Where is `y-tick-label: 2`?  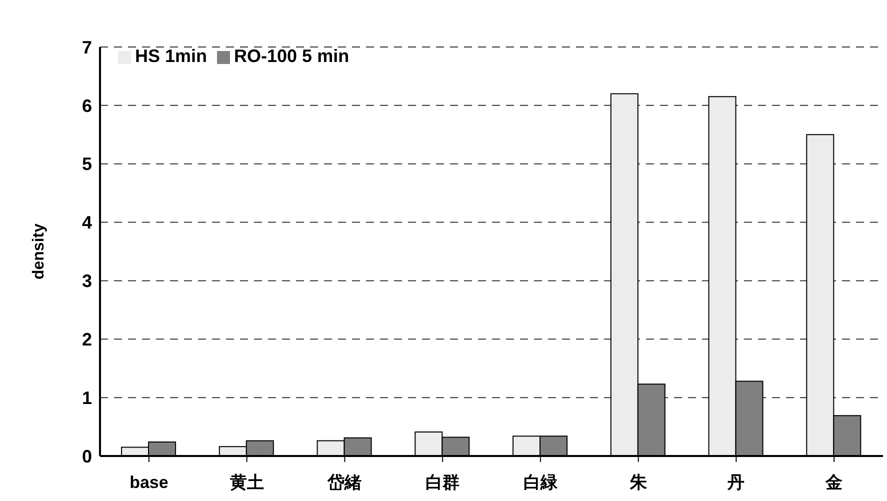
y-tick-label: 2 is located at coordinates (87, 340).